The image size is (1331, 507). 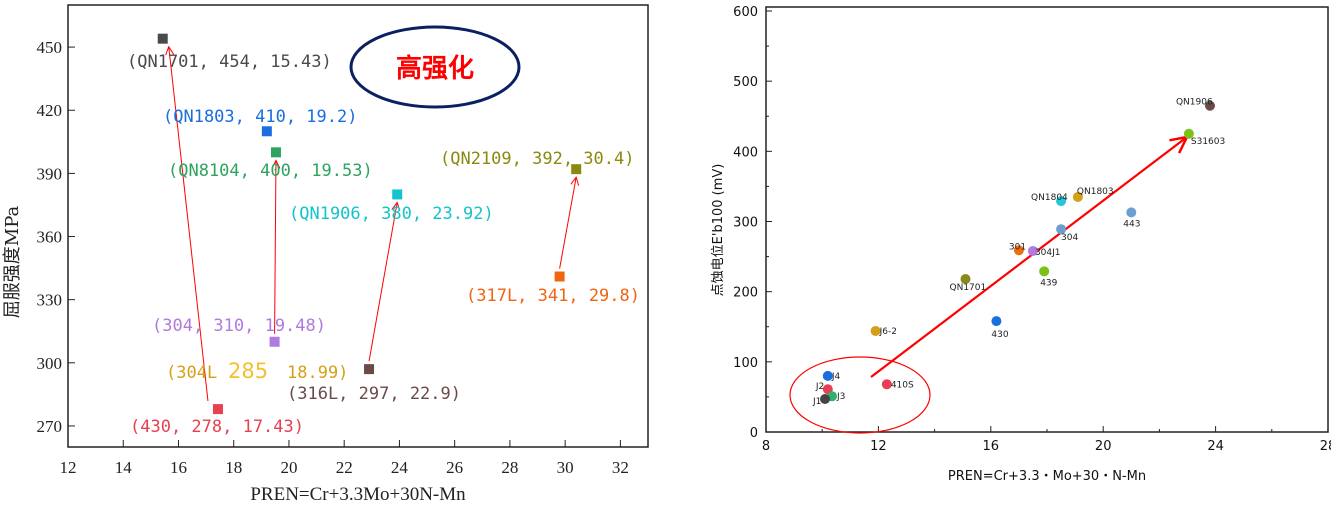 I want to click on y-tick-label: 200, so click(x=745, y=293).